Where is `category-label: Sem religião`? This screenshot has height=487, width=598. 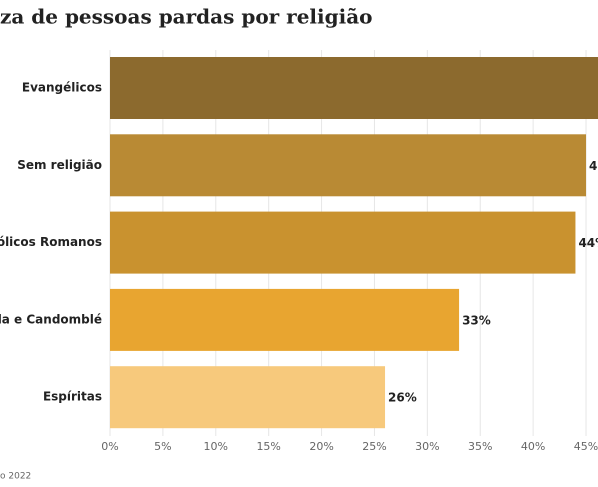
category-label: Sem religião is located at coordinates (59, 165).